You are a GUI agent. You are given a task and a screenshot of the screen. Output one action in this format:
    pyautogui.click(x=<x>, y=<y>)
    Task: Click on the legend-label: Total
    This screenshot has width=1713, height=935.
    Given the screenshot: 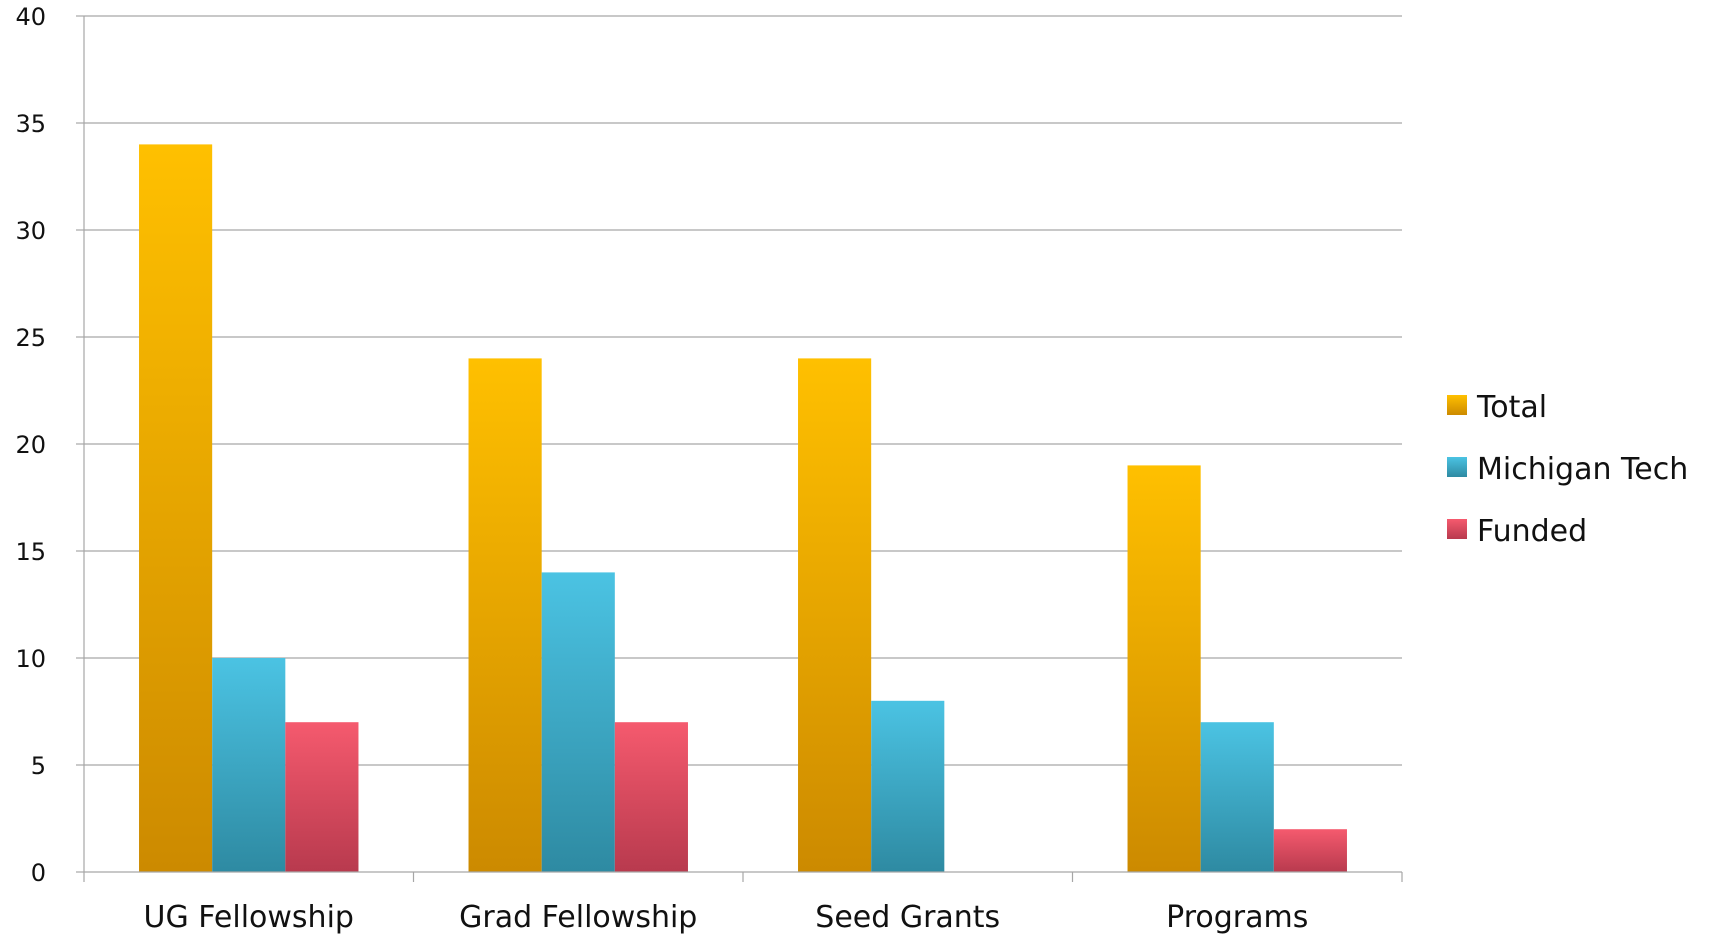 What is the action you would take?
    pyautogui.click(x=1511, y=407)
    